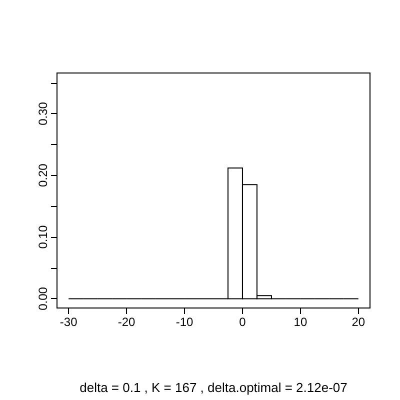 The height and width of the screenshot is (400, 400). Describe the element at coordinates (43, 114) in the screenshot. I see `y-tick-label: 0.30` at that location.